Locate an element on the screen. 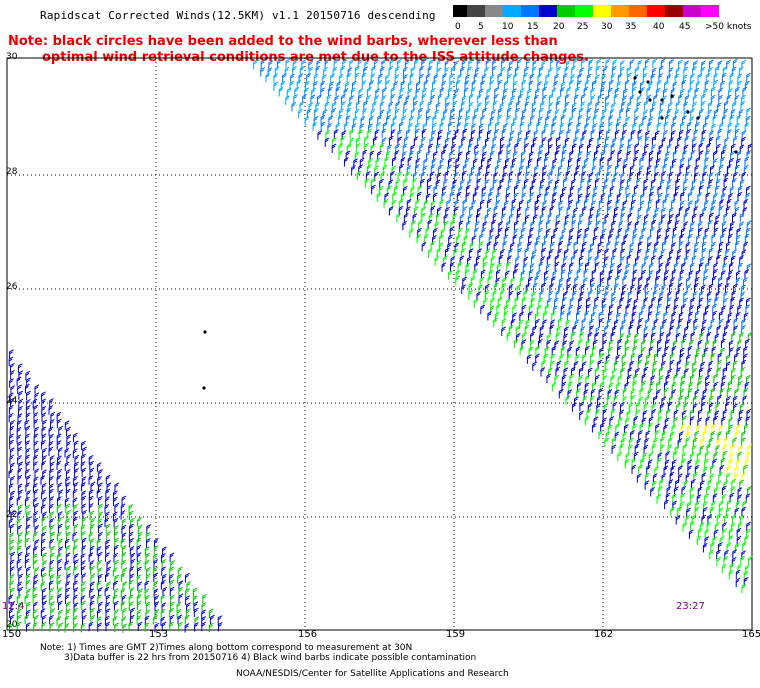  lon-label-156: 156 is located at coordinates (308, 634).